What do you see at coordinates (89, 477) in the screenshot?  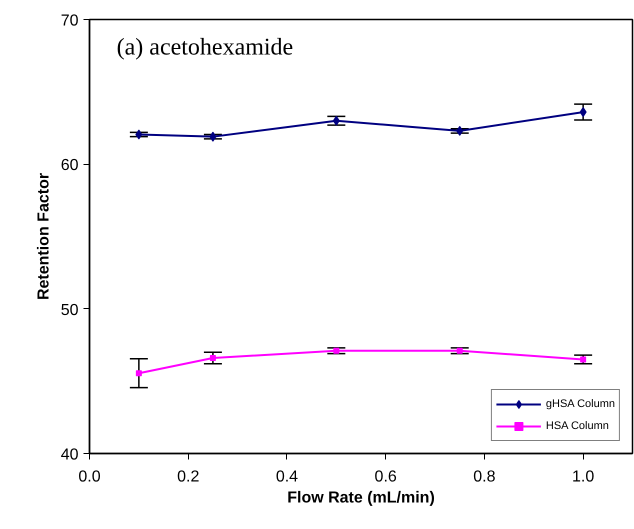 I see `x-tick-label: 0.0` at bounding box center [89, 477].